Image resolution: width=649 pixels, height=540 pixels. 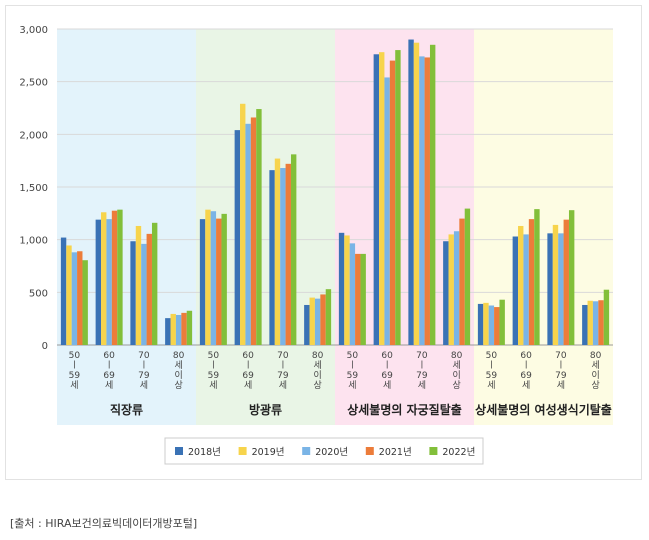 I want to click on legend-label: 2019년, so click(x=268, y=452).